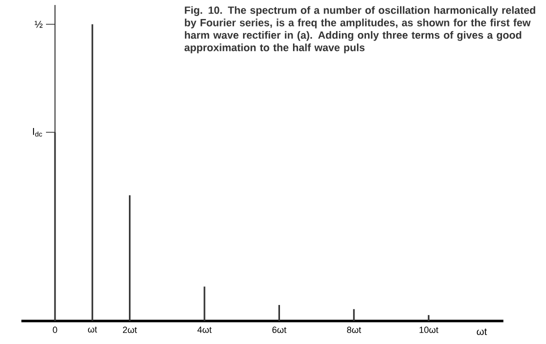 The width and height of the screenshot is (546, 344). I want to click on x-tick-label: ωt, so click(93, 329).